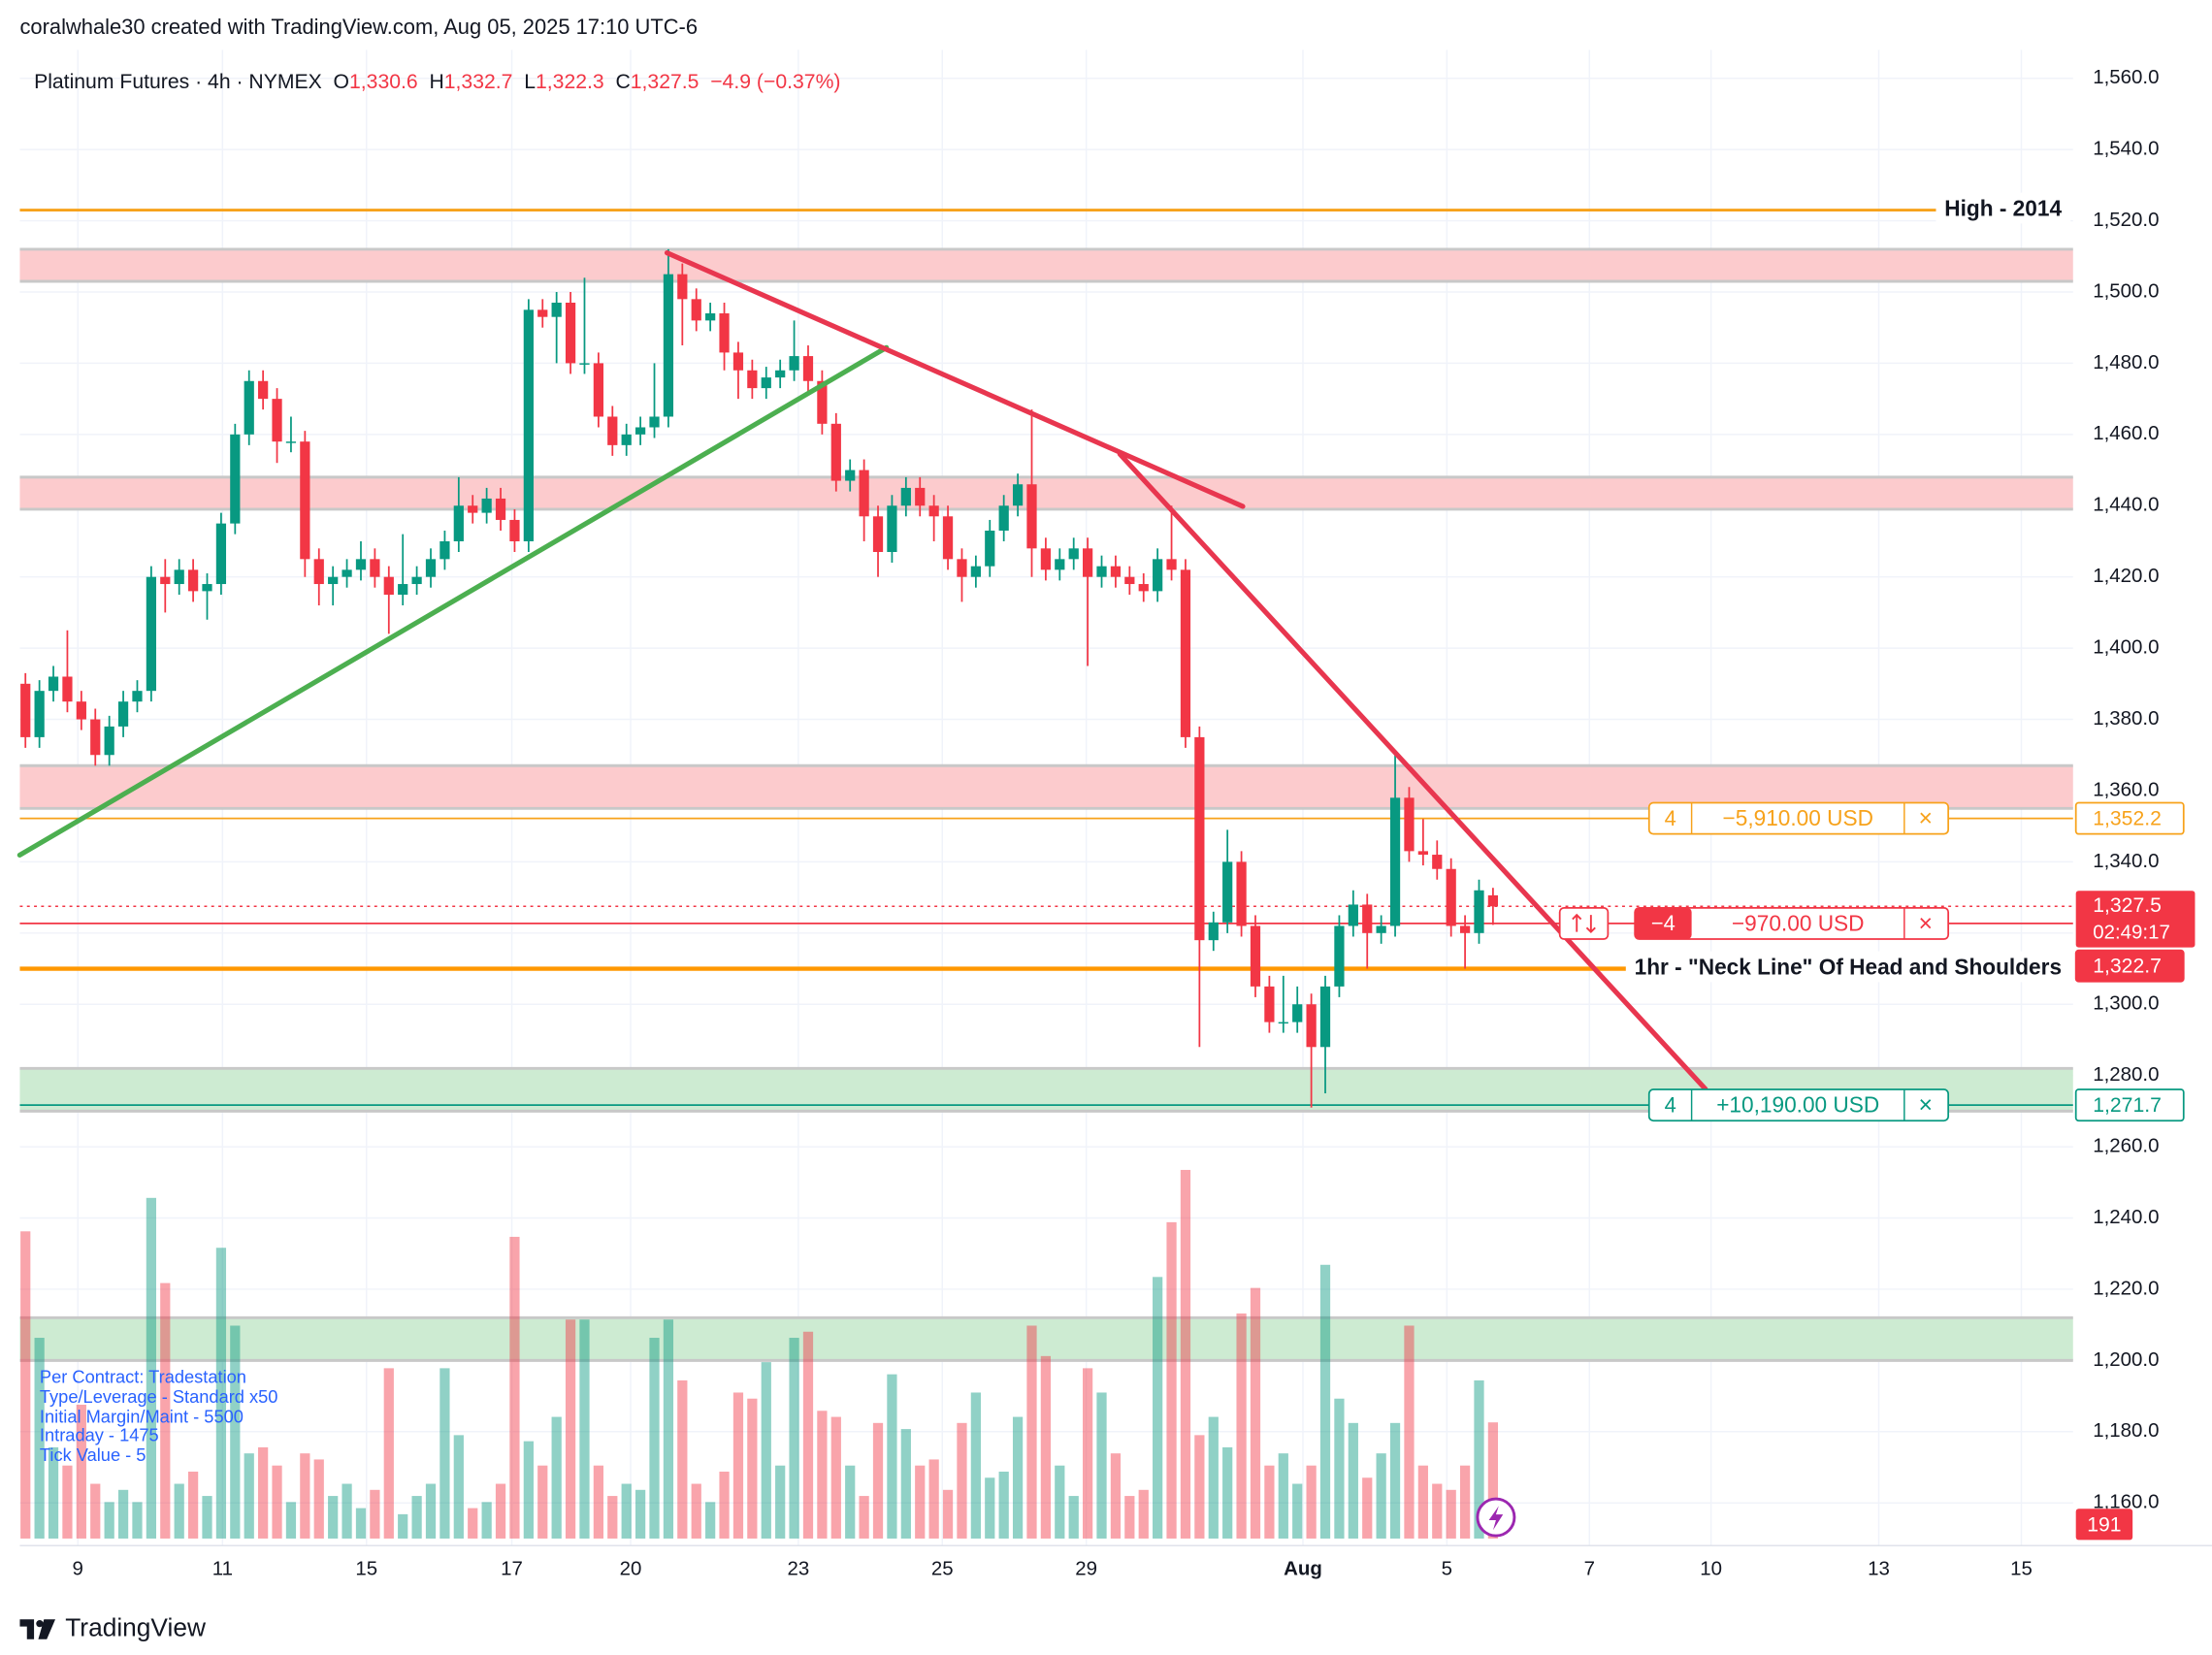 This screenshot has height=1655, width=2212. What do you see at coordinates (2126, 1145) in the screenshot?
I see `y-tick-label: 1,260.0` at bounding box center [2126, 1145].